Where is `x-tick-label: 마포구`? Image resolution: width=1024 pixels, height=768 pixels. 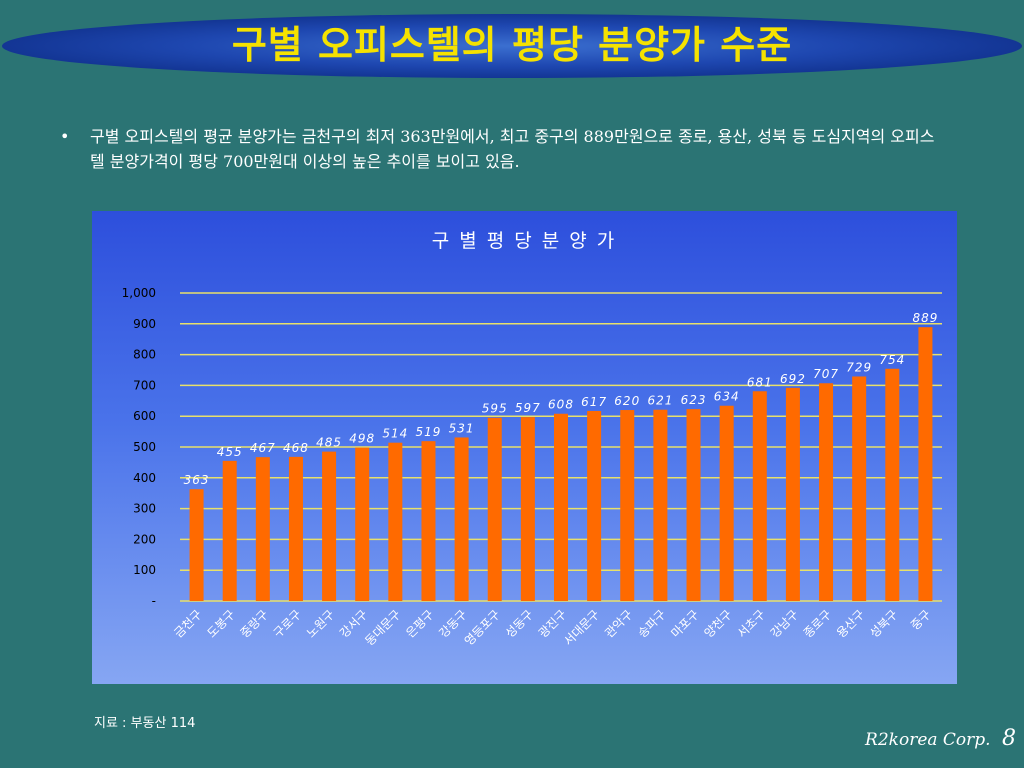 x-tick-label: 마포구 is located at coordinates (684, 623).